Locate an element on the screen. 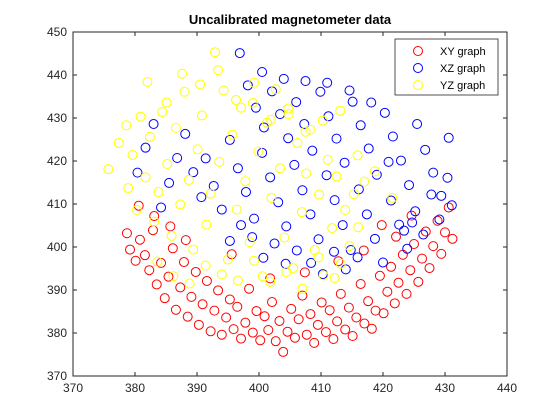 The height and width of the screenshot is (420, 560). y-tick-label: 400 is located at coordinates (57, 247).